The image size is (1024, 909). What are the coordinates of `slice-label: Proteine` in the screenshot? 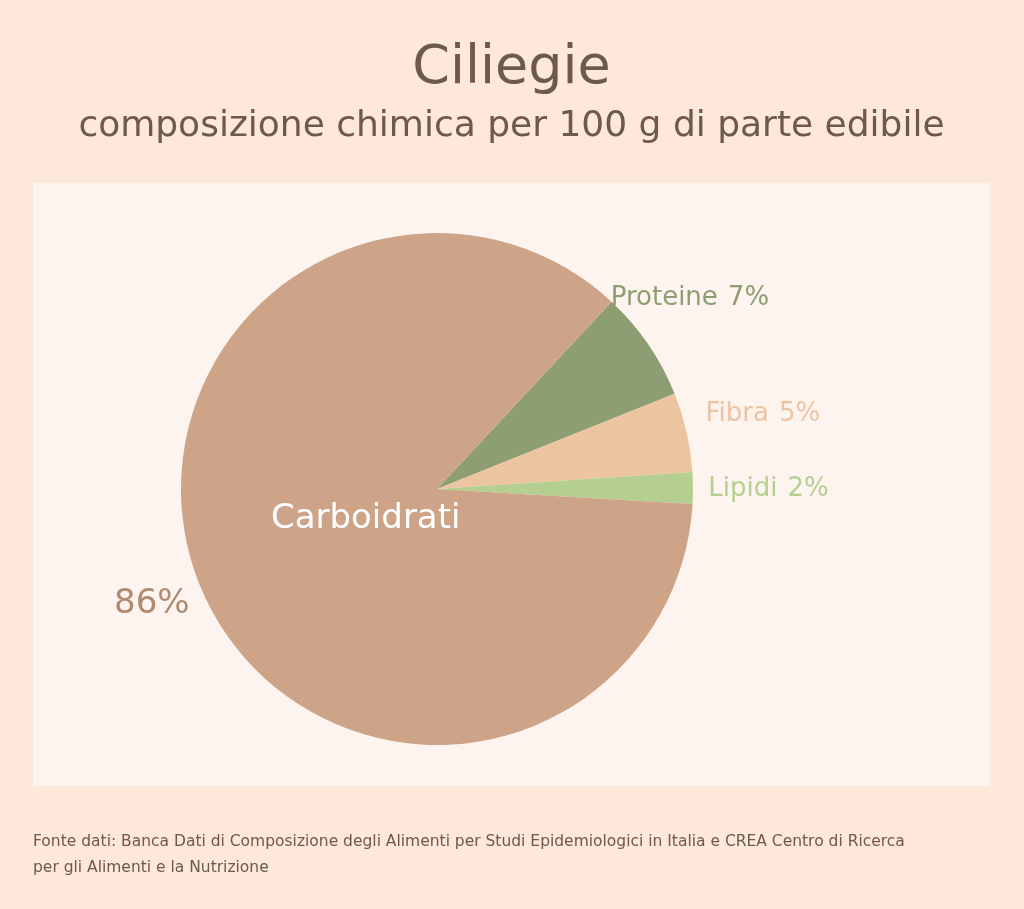 It's located at (664, 295).